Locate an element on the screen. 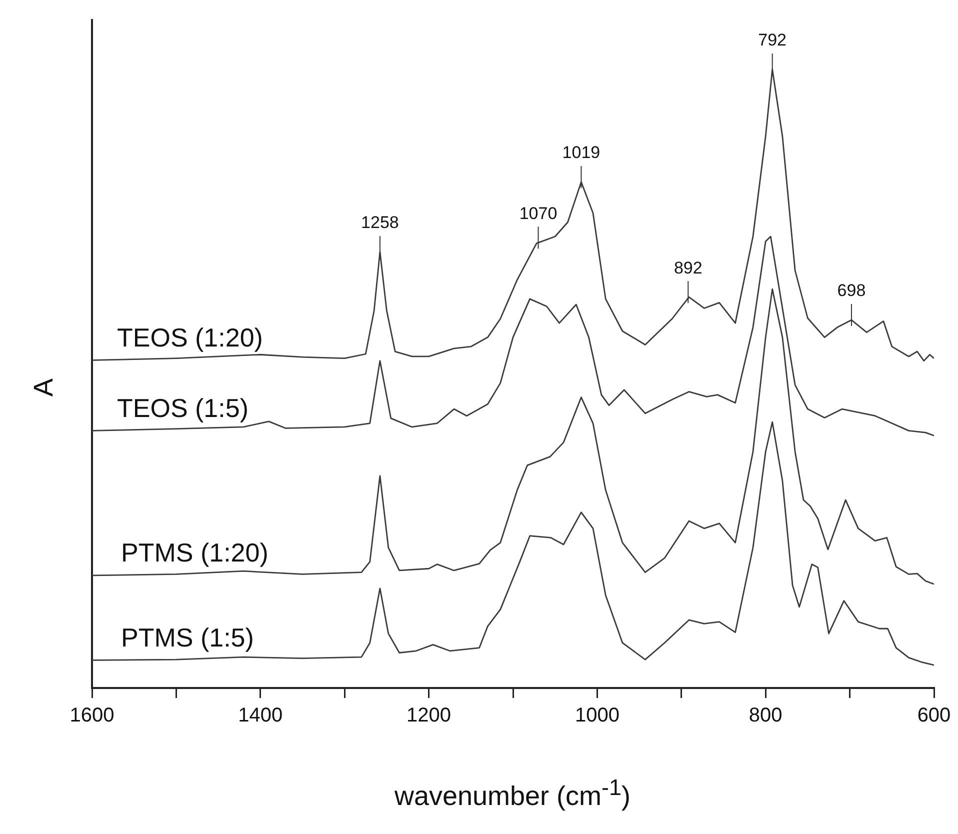  x-tick-label: 1600 is located at coordinates (92, 715).